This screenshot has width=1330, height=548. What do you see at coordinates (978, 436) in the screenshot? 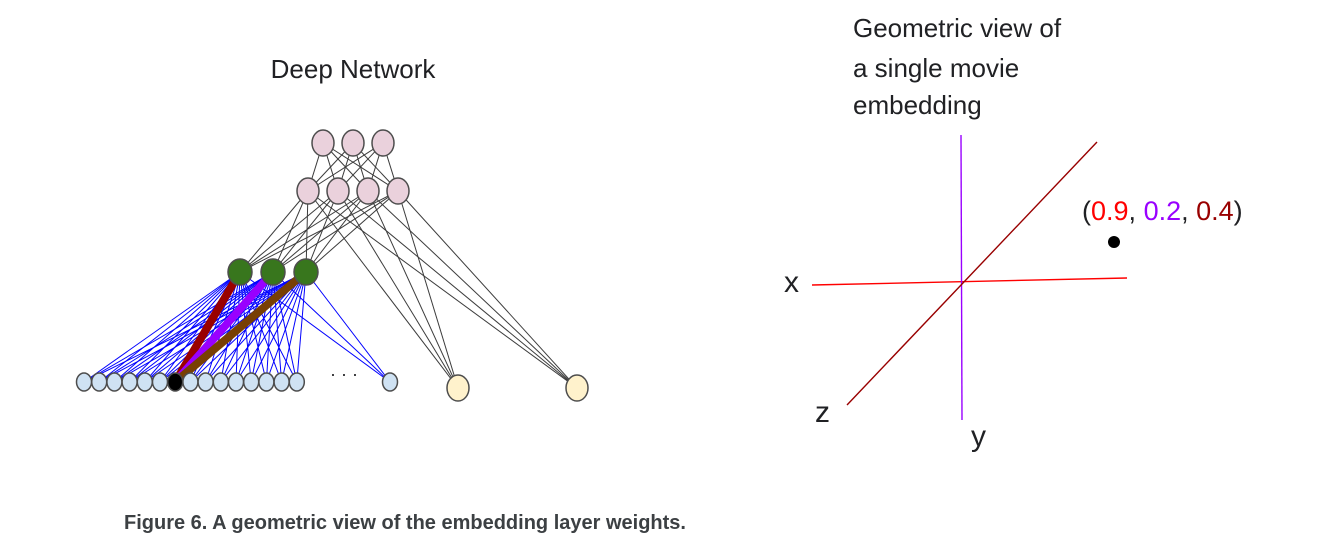
I see `y-axis-label: y` at bounding box center [978, 436].